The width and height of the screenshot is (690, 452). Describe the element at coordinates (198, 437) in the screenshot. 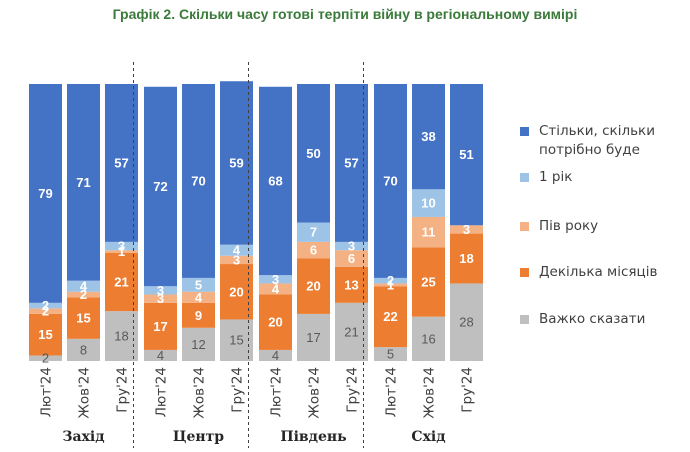

I see `group-label: Центр` at that location.